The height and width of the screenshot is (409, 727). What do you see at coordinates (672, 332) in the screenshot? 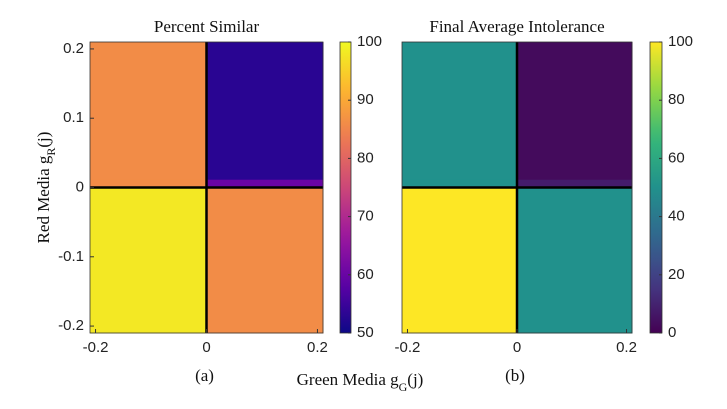
I see `colorbar-tick-label: 0` at bounding box center [672, 332].